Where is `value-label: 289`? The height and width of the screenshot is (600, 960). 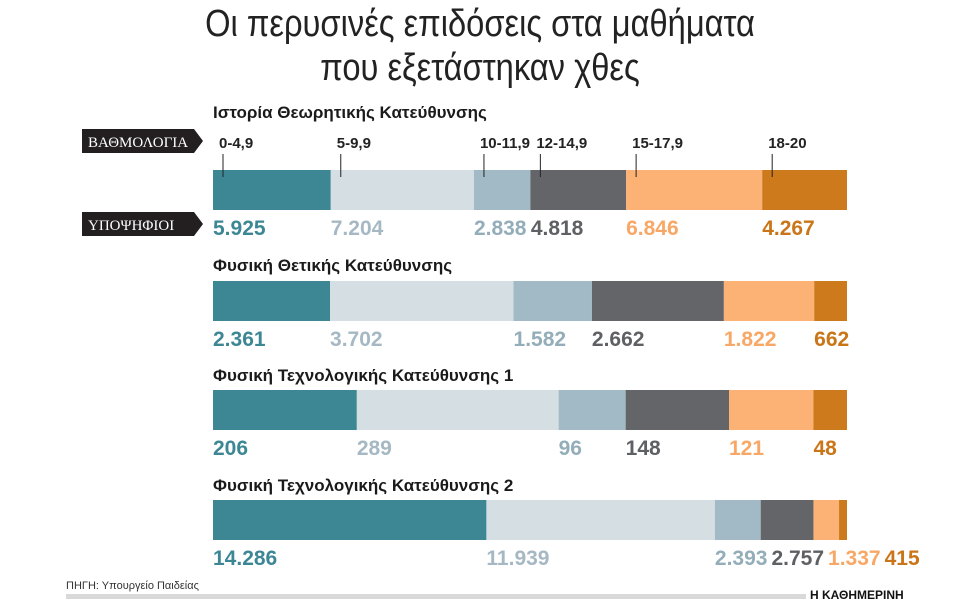
value-label: 289 is located at coordinates (374, 448).